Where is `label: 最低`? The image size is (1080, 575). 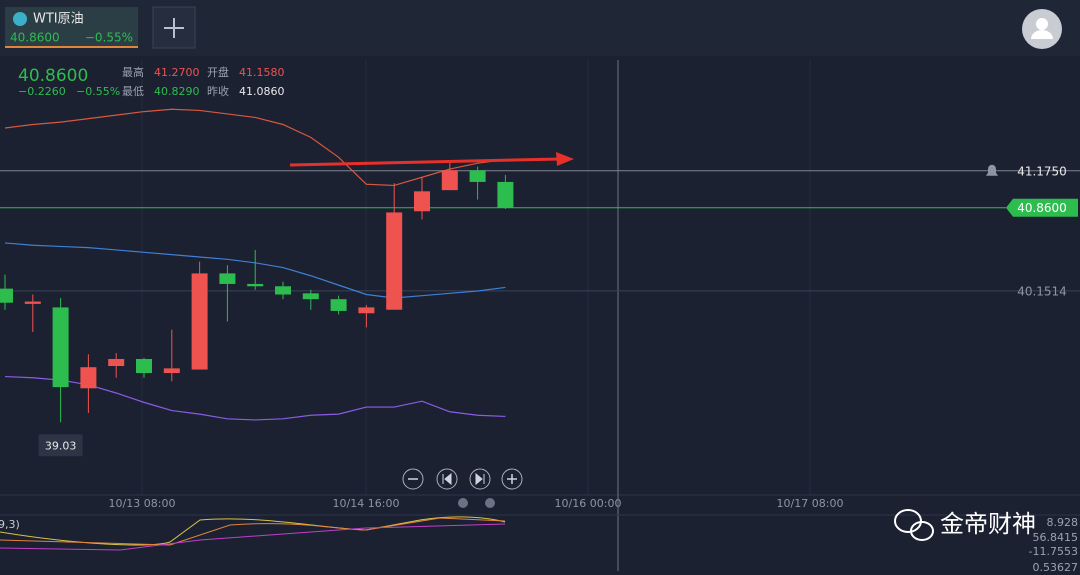 label: 最低 is located at coordinates (133, 91).